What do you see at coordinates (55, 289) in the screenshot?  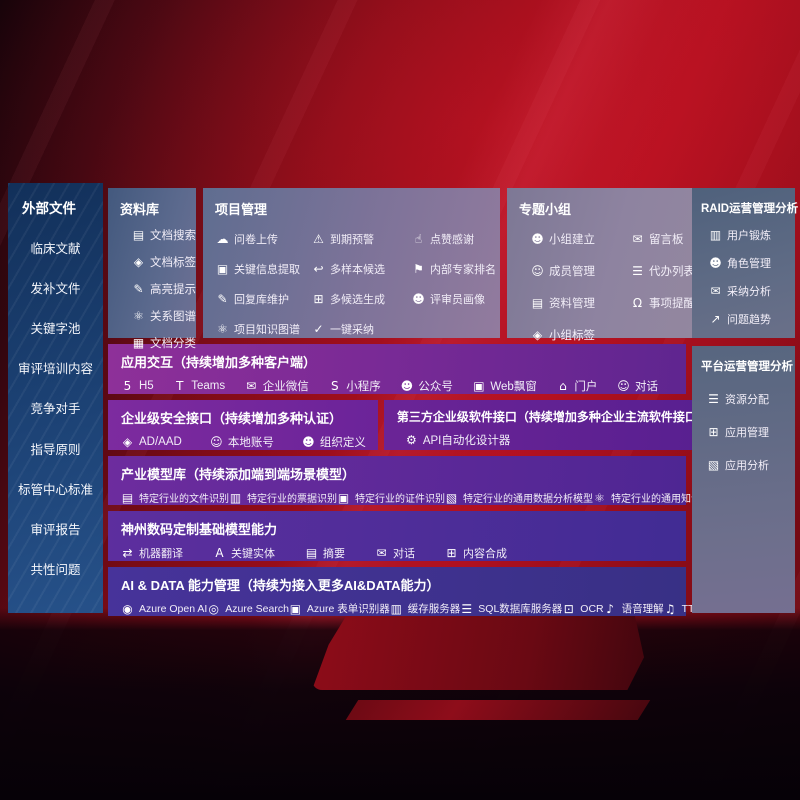 I see `sidebar-item: 发补文件` at bounding box center [55, 289].